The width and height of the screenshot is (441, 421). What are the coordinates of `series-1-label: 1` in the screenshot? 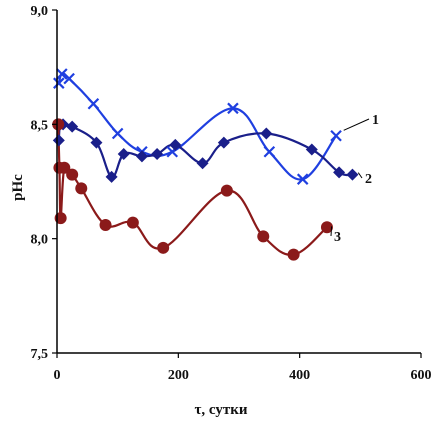 It's located at (375, 120).